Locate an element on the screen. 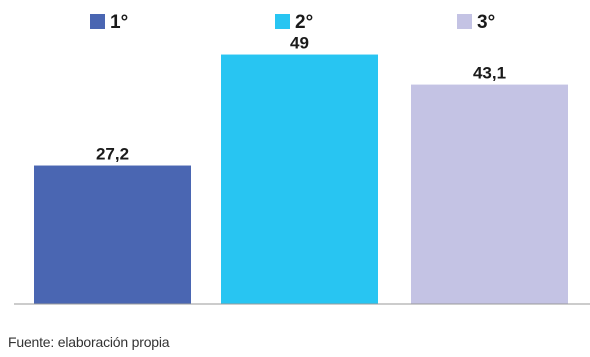  source-note: Fuente: elaboración propia is located at coordinates (89, 342).